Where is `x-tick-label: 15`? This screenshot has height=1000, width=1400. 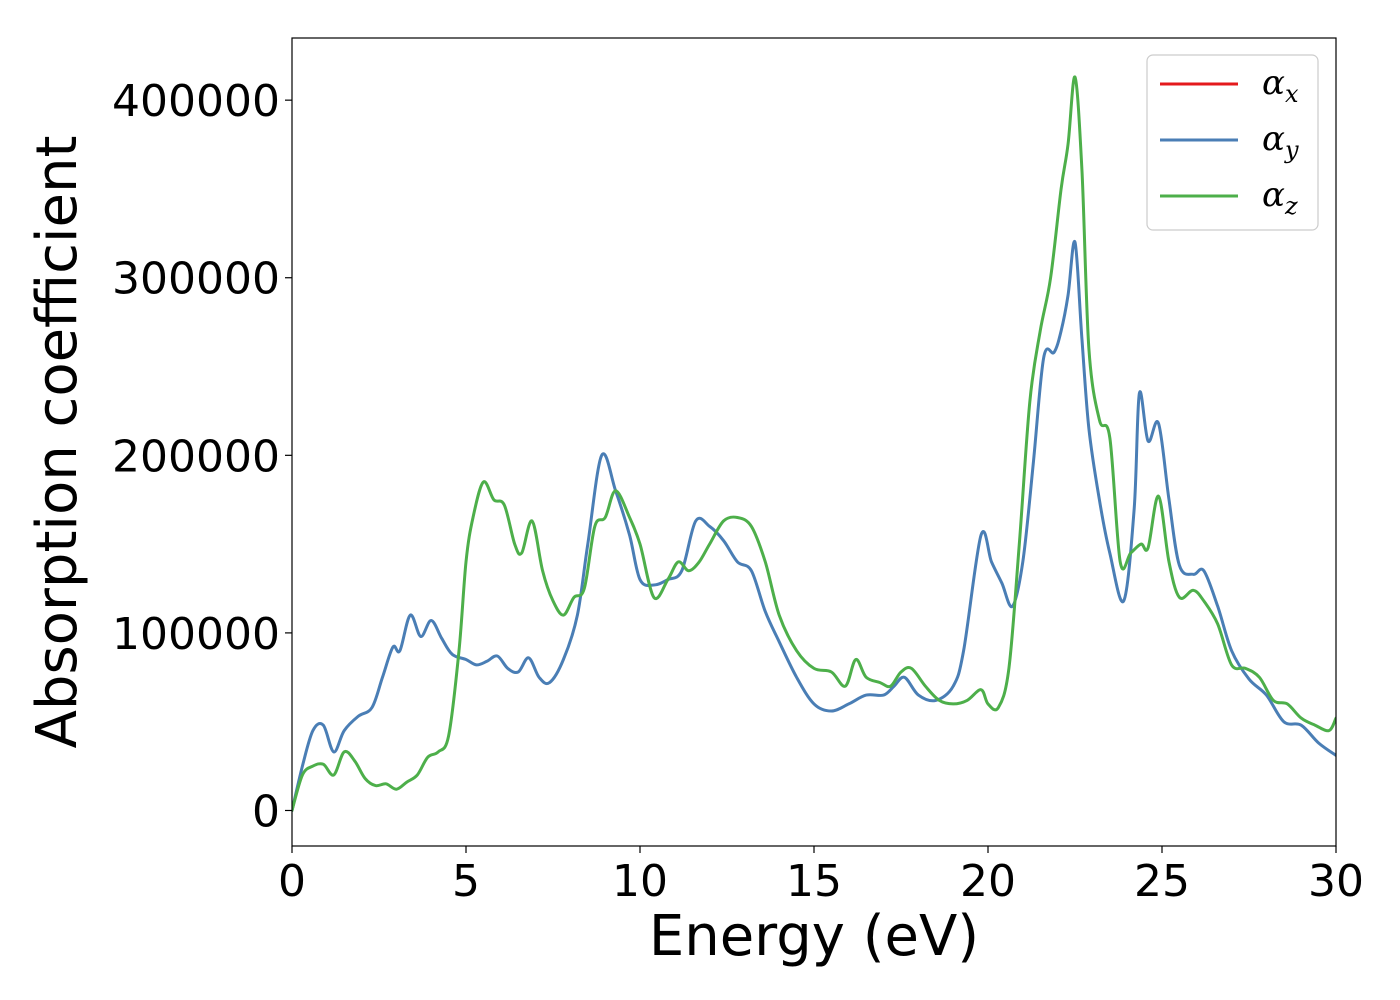 x-tick-label: 15 is located at coordinates (814, 881).